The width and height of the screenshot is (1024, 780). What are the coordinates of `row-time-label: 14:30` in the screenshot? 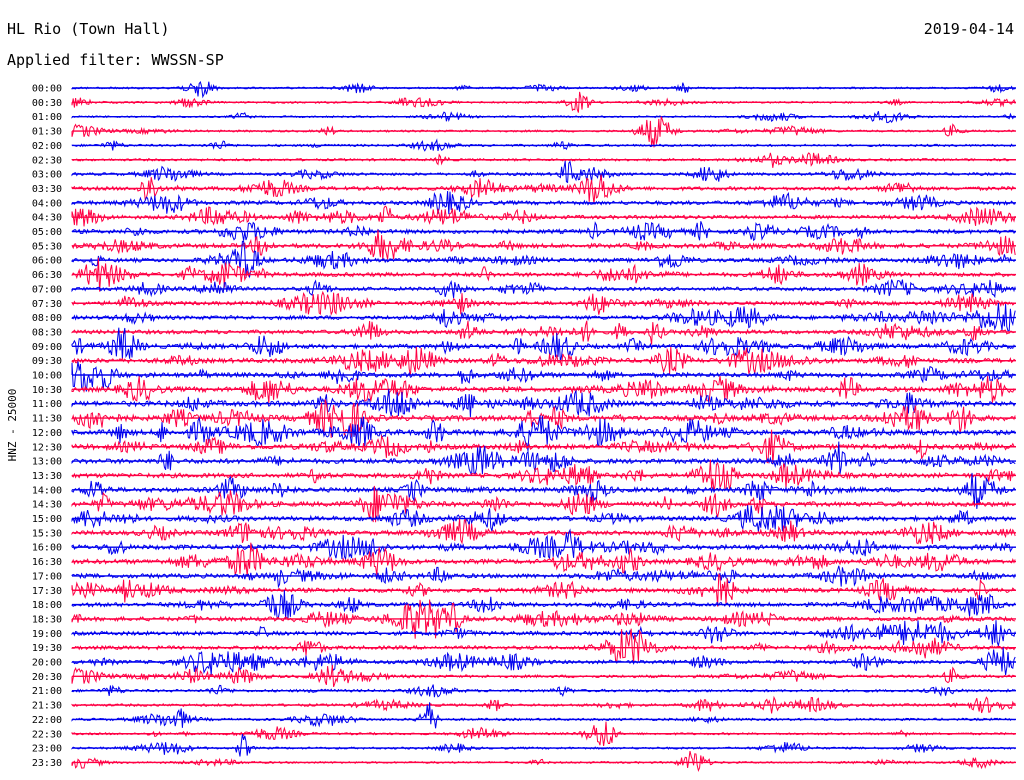 It's located at (47, 505).